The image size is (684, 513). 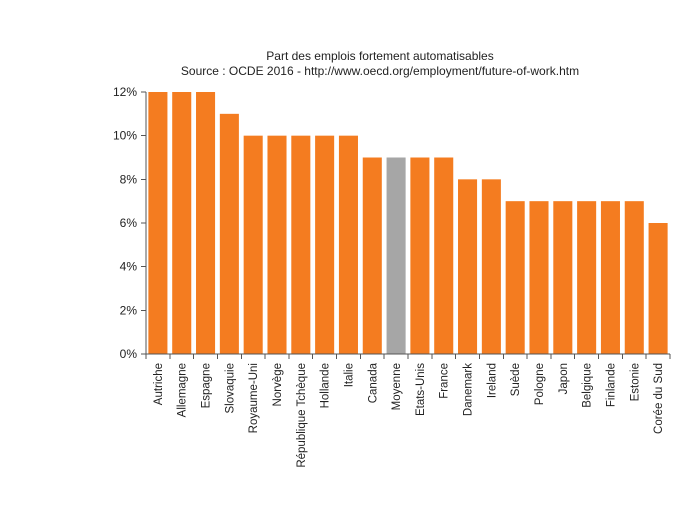 I want to click on bar-japon, so click(x=563, y=277).